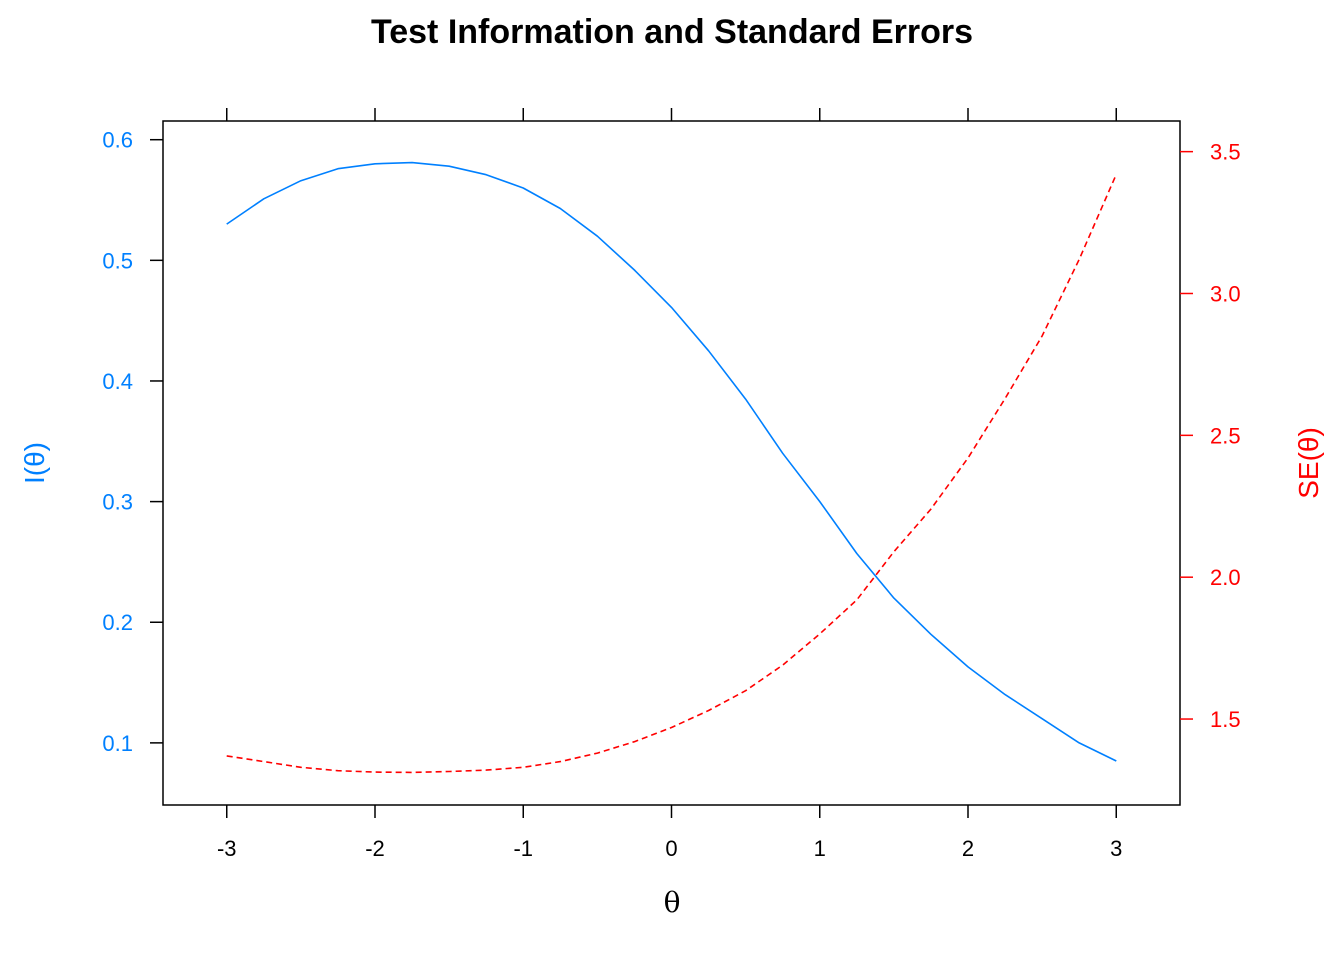 The height and width of the screenshot is (960, 1344). What do you see at coordinates (117, 260) in the screenshot?
I see `left-y-tick-label: 0.5` at bounding box center [117, 260].